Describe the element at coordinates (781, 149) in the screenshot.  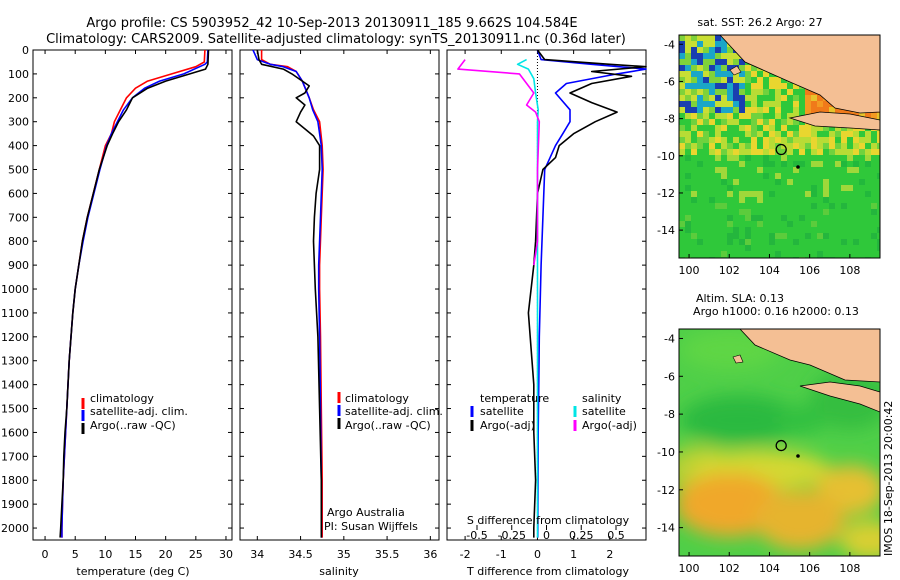
I see `argo-position-marker` at that location.